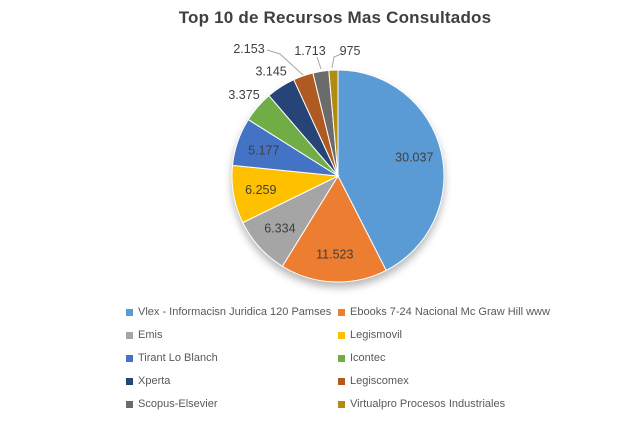 This screenshot has width=640, height=424. I want to click on legend-item-8: Legiscomex, so click(373, 381).